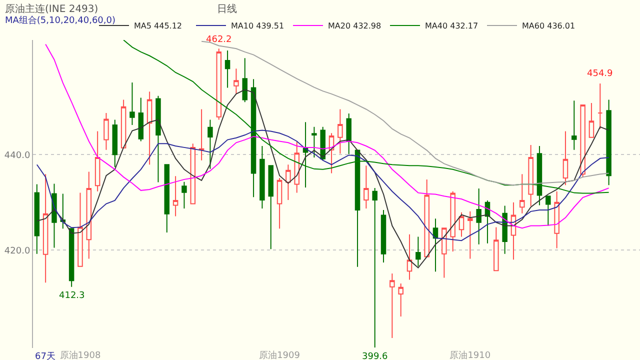 This screenshot has width=640, height=360. What do you see at coordinates (158, 26) in the screenshot?
I see `legend-label: MA5 445.12` at bounding box center [158, 26].